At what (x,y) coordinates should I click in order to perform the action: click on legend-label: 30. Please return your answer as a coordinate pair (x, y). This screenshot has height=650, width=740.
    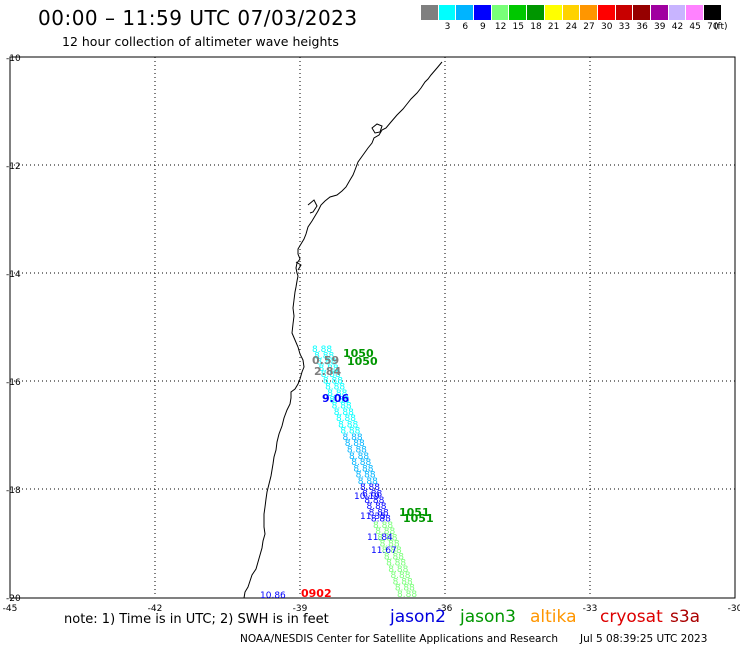
    Looking at the image, I should click on (606, 27).